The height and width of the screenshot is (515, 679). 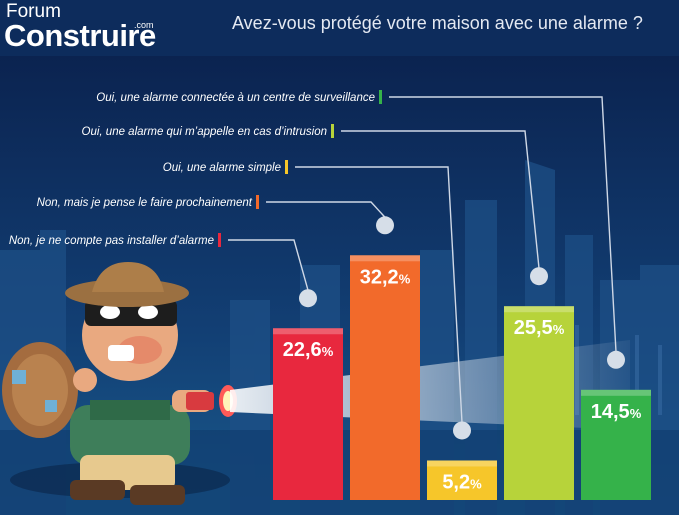 I want to click on legend-label-1: Non, je ne compte pas installer d’alarme, so click(x=111, y=241).